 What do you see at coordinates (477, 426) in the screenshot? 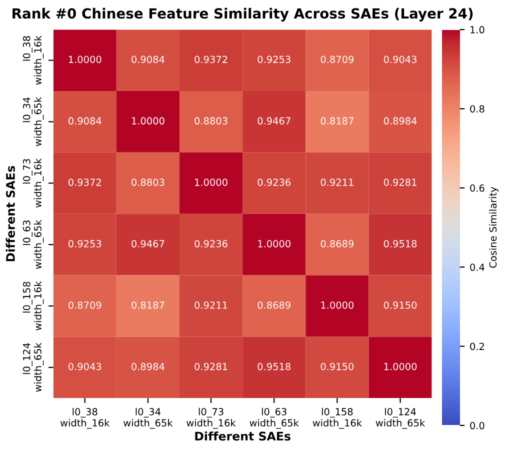
I see `color-bar-label: 0.0` at bounding box center [477, 426].